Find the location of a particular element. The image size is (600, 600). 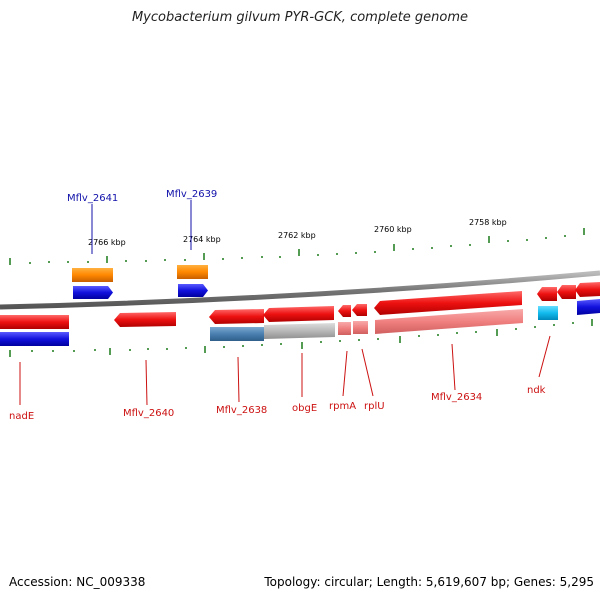

gene-labels-top: Mflv_2641 Mflv_2639 is located at coordinates (142, 196).